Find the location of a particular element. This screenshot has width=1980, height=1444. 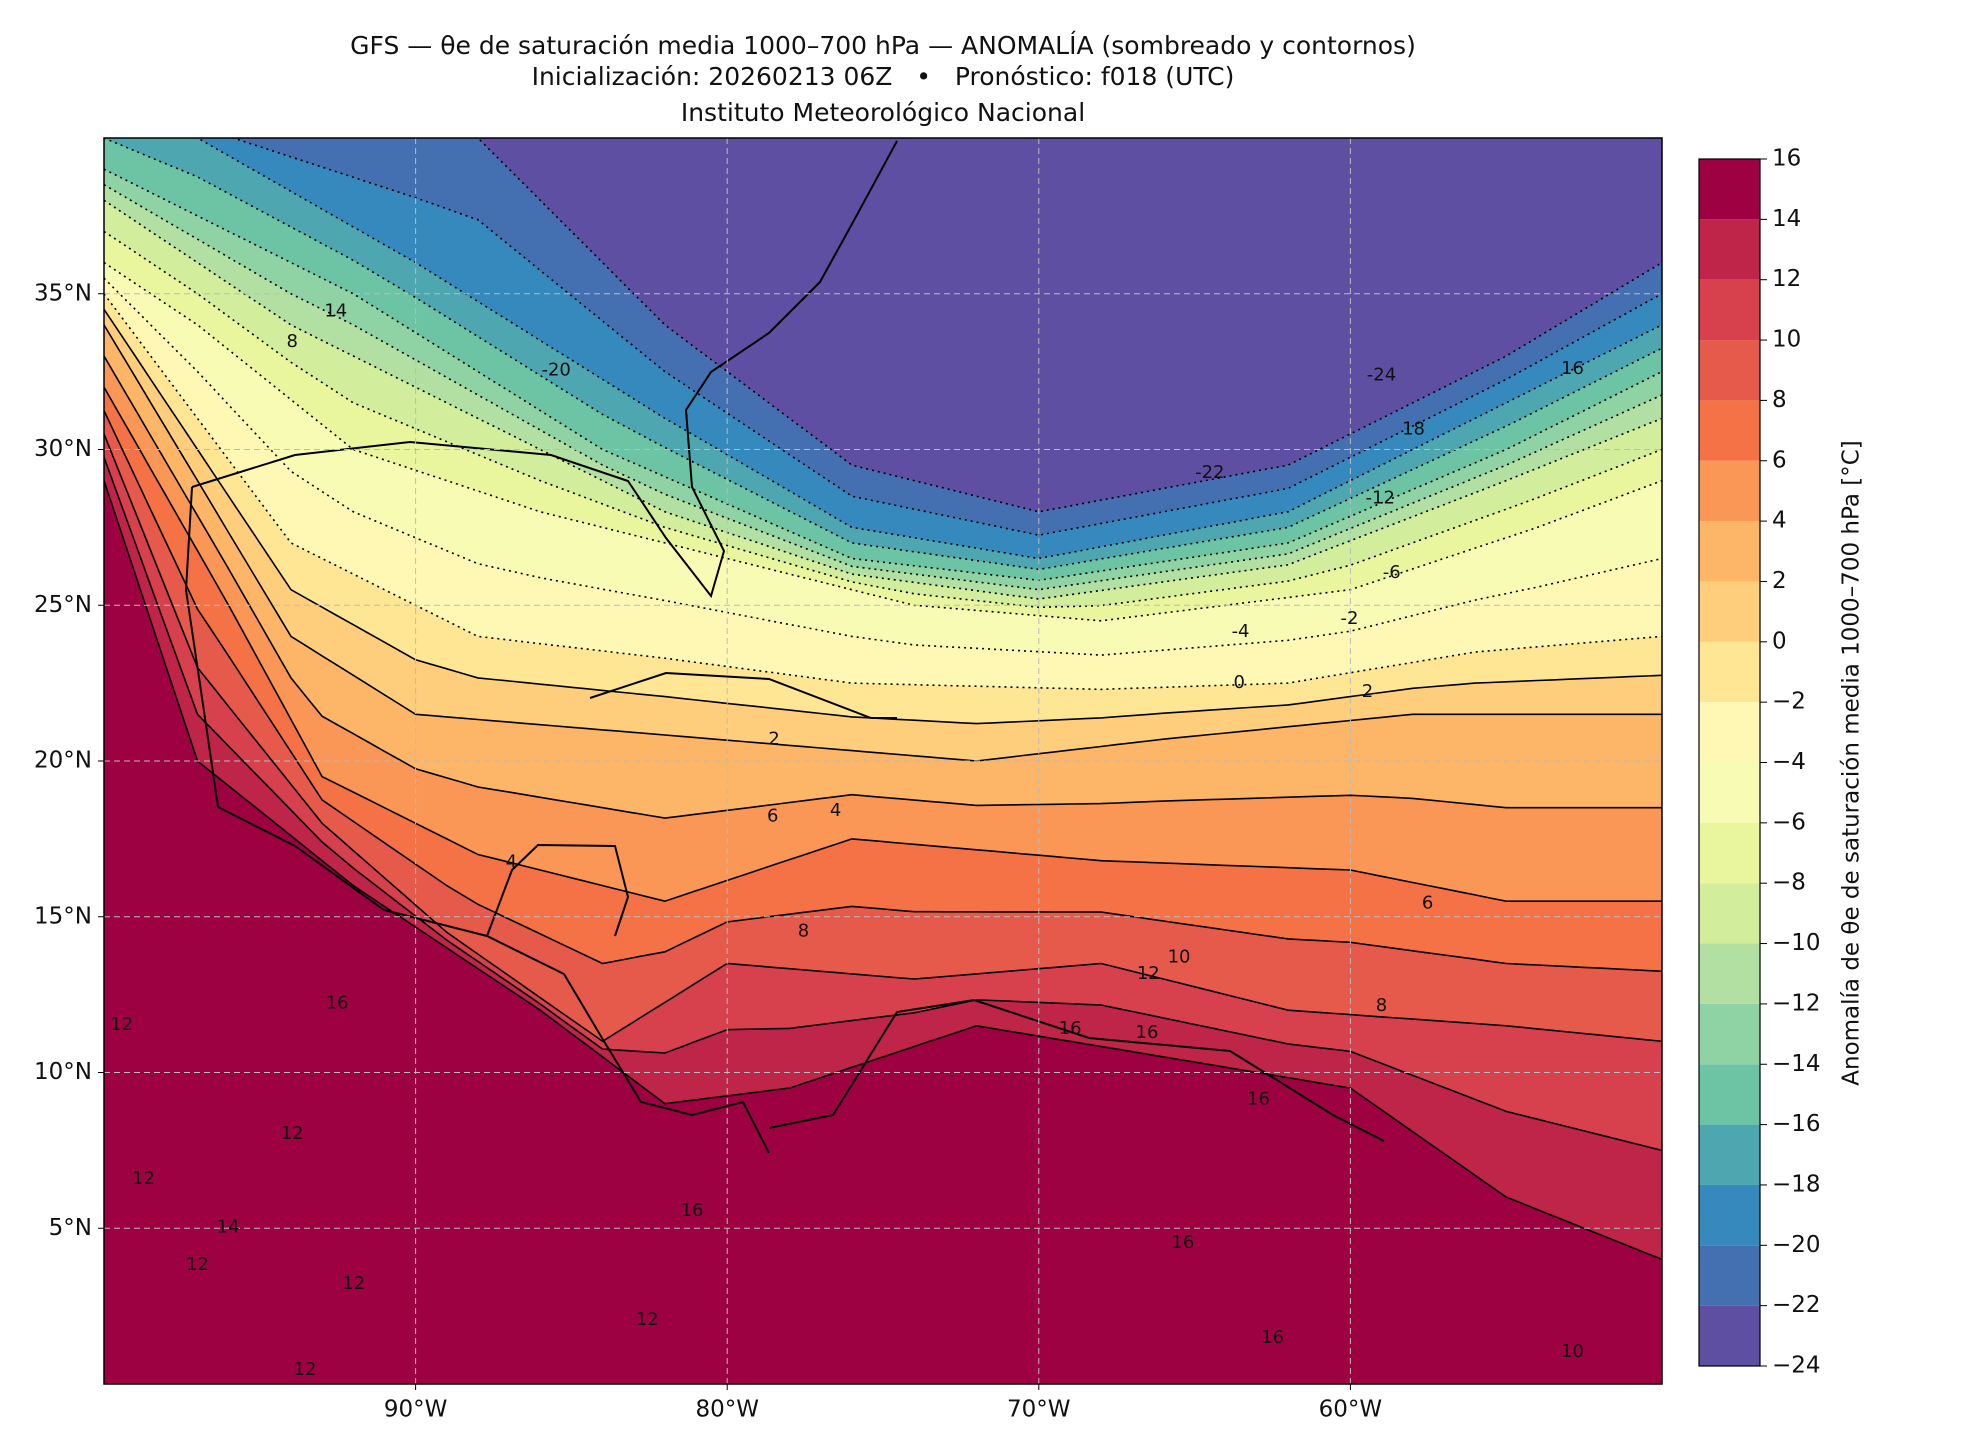

contour-label: -6 is located at coordinates (1392, 572).